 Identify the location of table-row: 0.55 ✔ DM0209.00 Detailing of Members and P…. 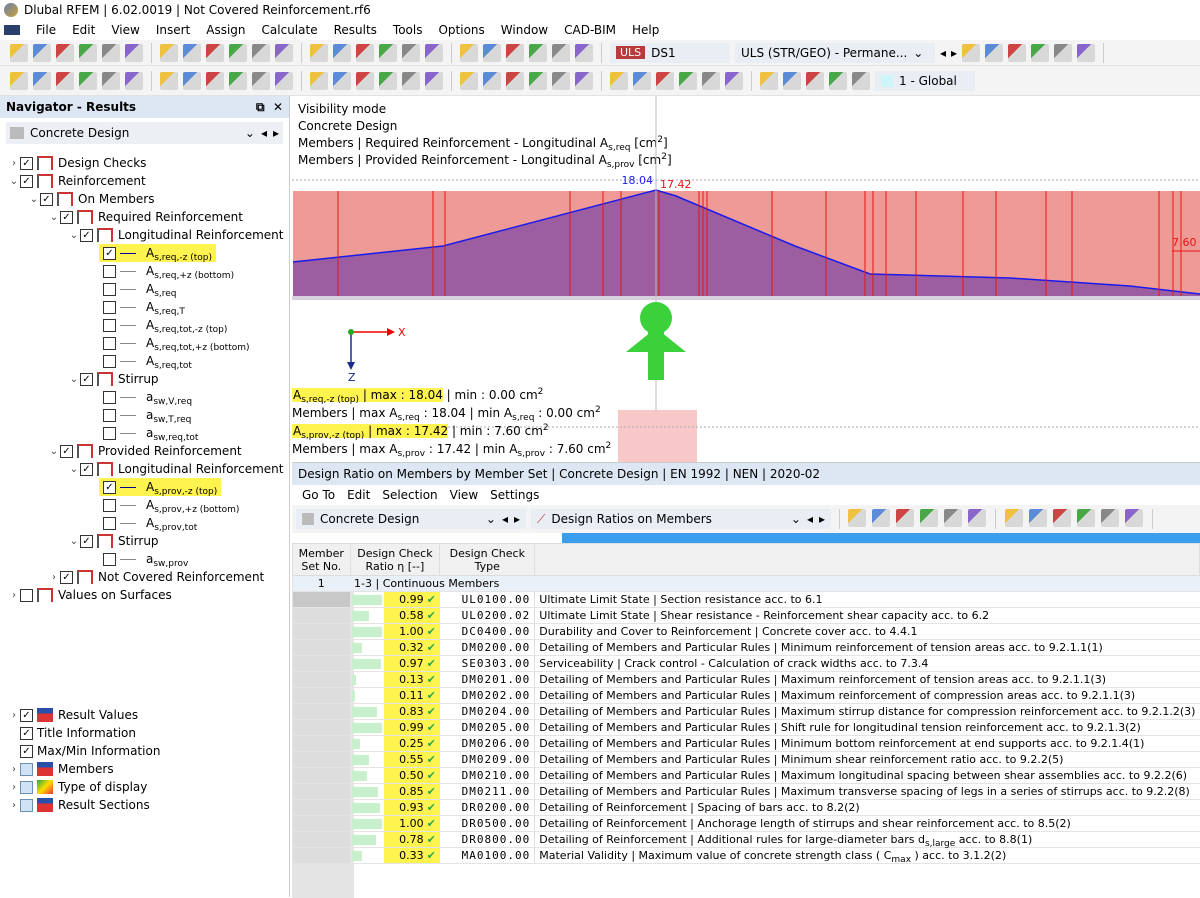
(746, 759).